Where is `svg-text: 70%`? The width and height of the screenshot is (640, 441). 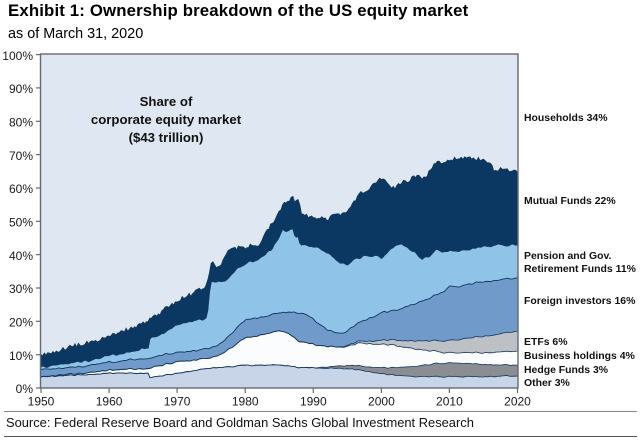 svg-text: 70% is located at coordinates (21, 156).